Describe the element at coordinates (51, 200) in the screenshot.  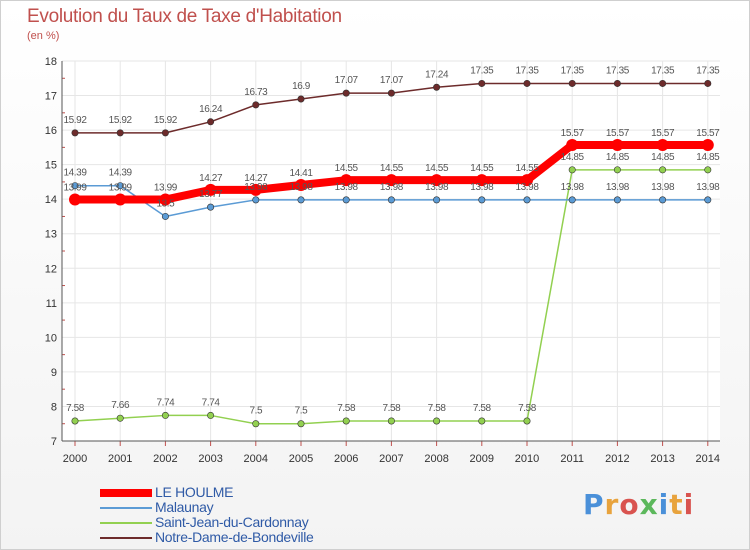
I see `y-tick-label: 14` at that location.